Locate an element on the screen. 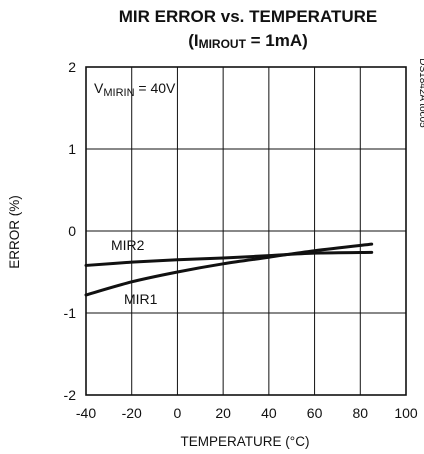 This screenshot has height=454, width=424. series-label-mir1: MIR1 is located at coordinates (141, 299).